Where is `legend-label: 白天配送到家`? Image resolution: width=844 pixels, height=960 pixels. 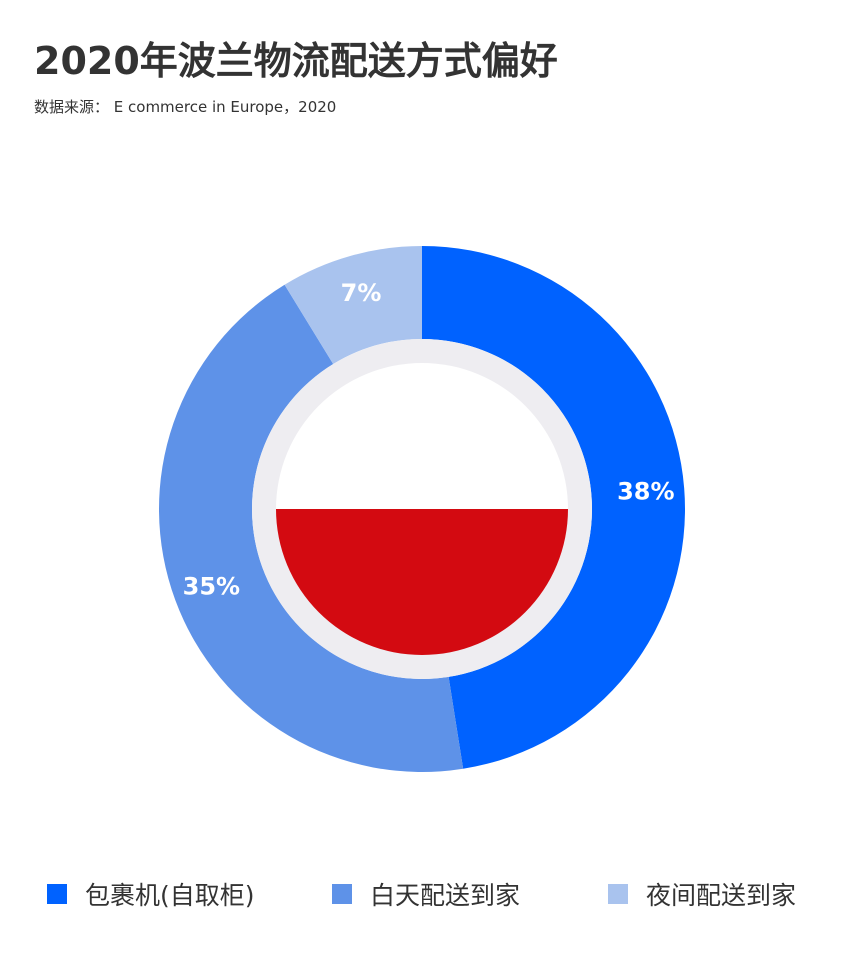
legend-label: 白天配送到家 is located at coordinates (445, 895).